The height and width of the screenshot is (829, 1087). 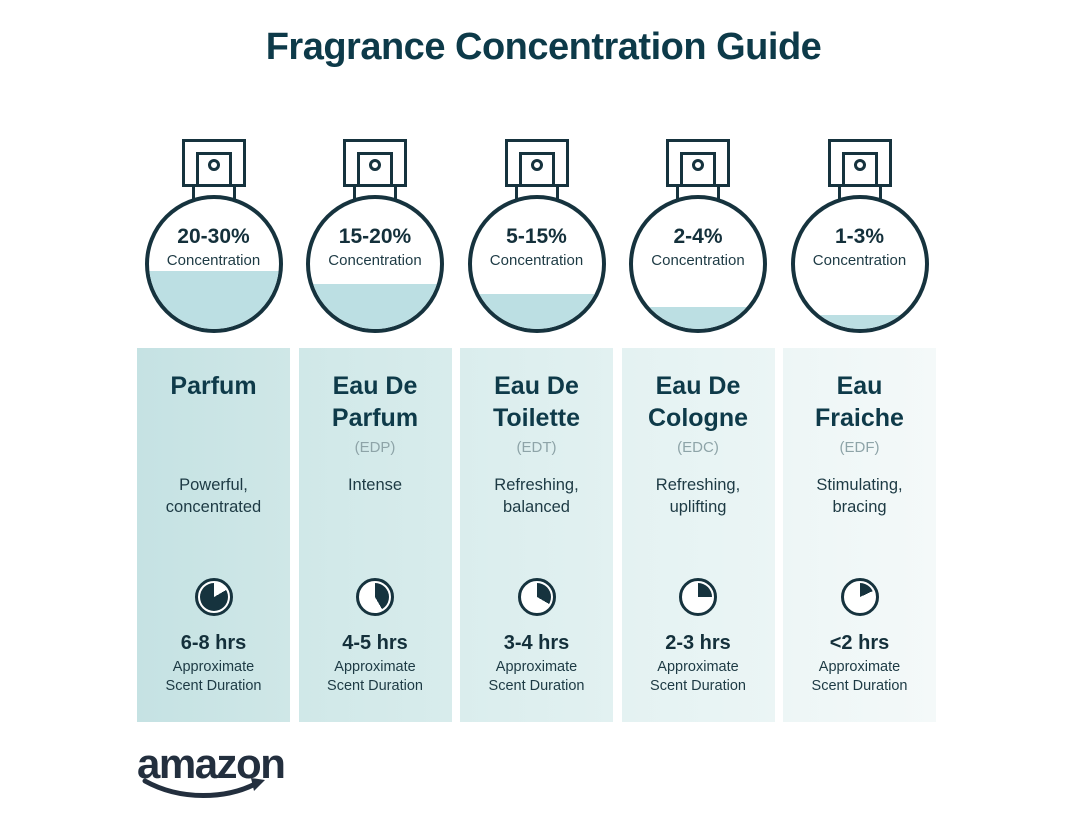 What do you see at coordinates (543, 47) in the screenshot?
I see `page-title: Fragrance Concentration Guide` at bounding box center [543, 47].